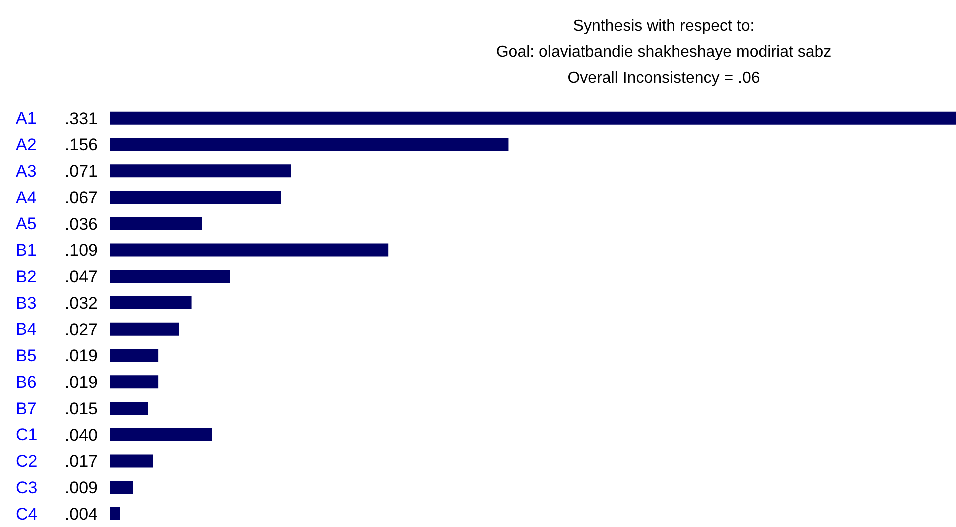 The width and height of the screenshot is (956, 527). I want to click on y-tick-label: B4, so click(26, 330).